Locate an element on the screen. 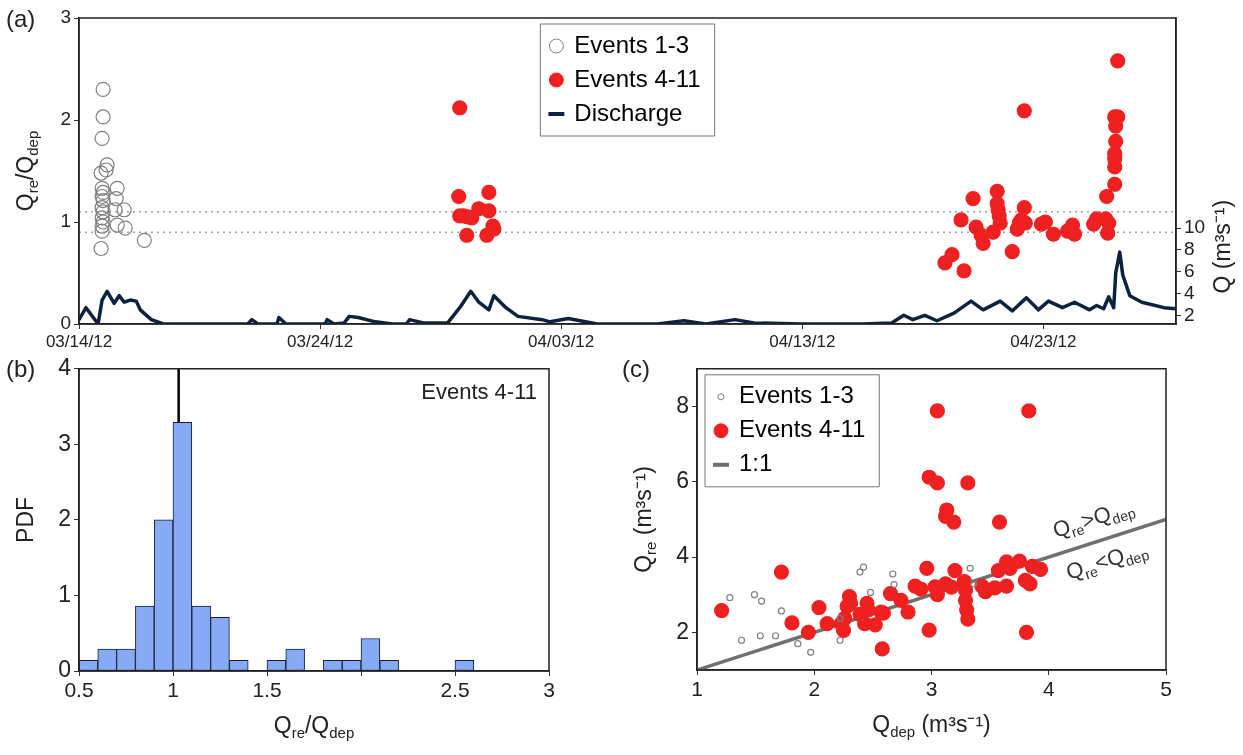  x-tick-label: 03/14/12 is located at coordinates (79, 341).